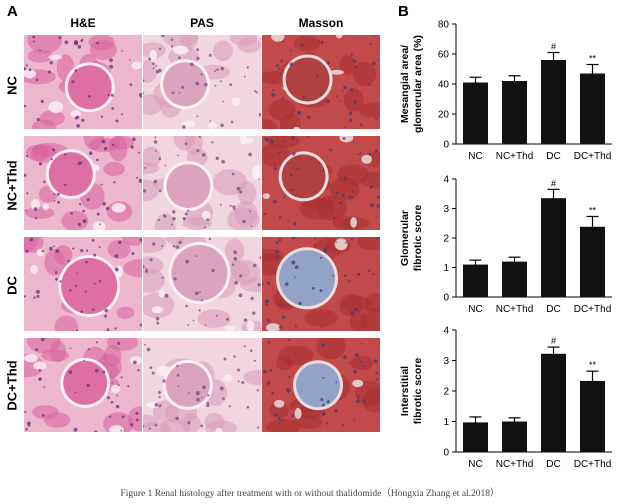  Describe the element at coordinates (321, 183) in the screenshot. I see `histology-image-masson-nc-thd` at that location.